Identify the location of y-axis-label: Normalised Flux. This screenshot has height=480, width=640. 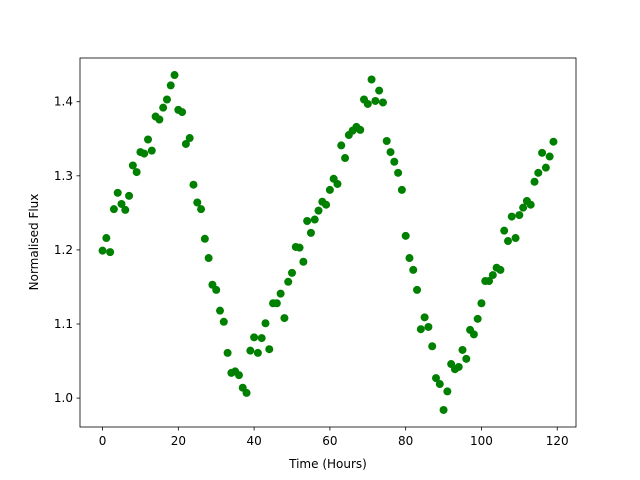
(34, 242).